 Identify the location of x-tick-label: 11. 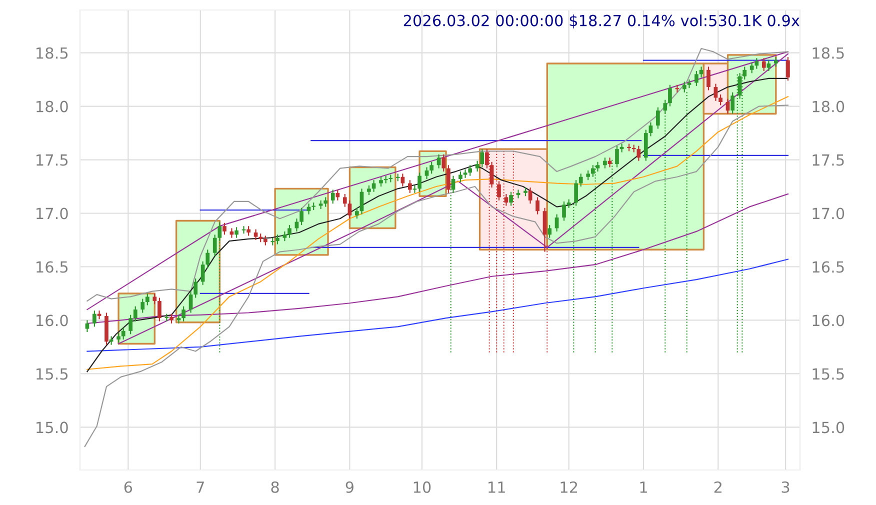
(496, 487).